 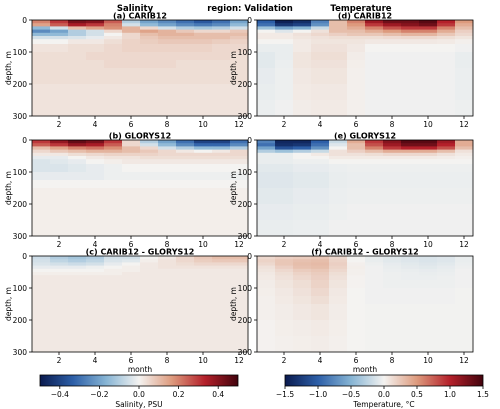 What do you see at coordinates (20, 236) in the screenshot?
I see `y-tick-label: 300` at bounding box center [20, 236].